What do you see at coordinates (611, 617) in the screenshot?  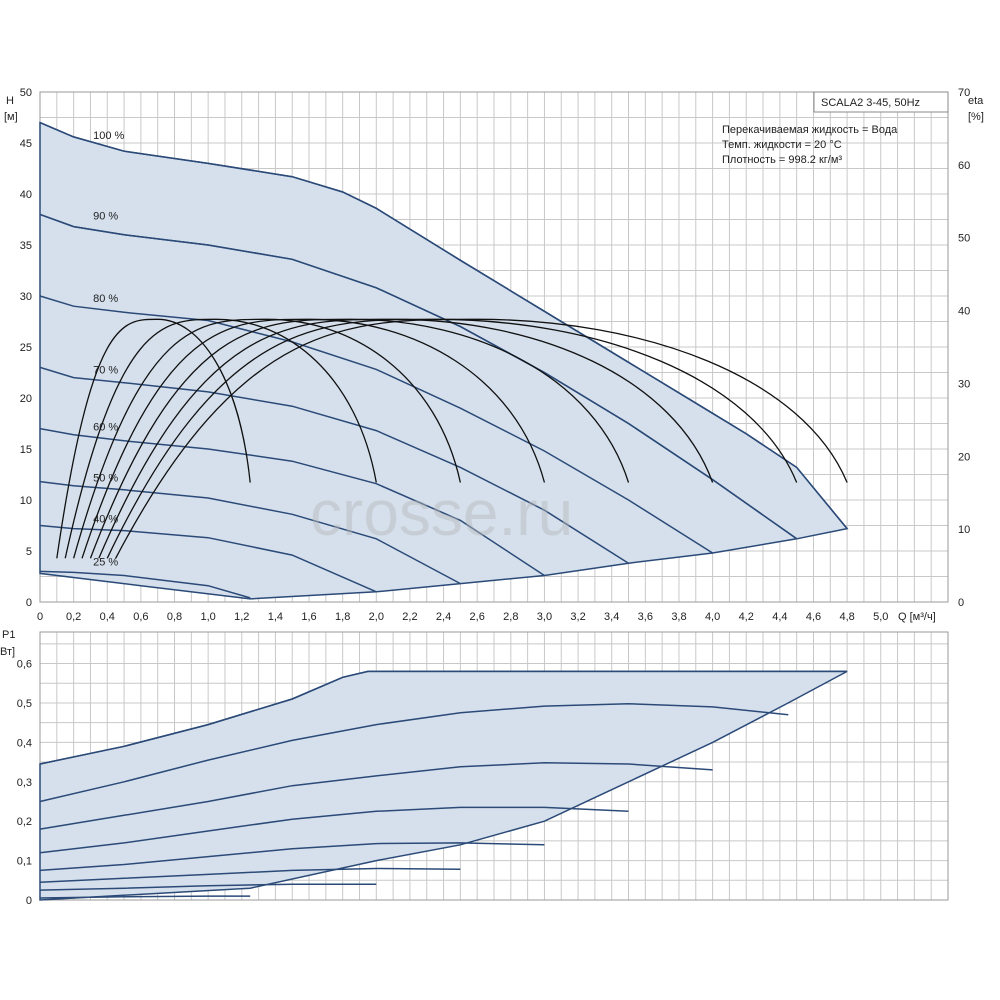 I see `x-tick-label: 3,4` at bounding box center [611, 617].